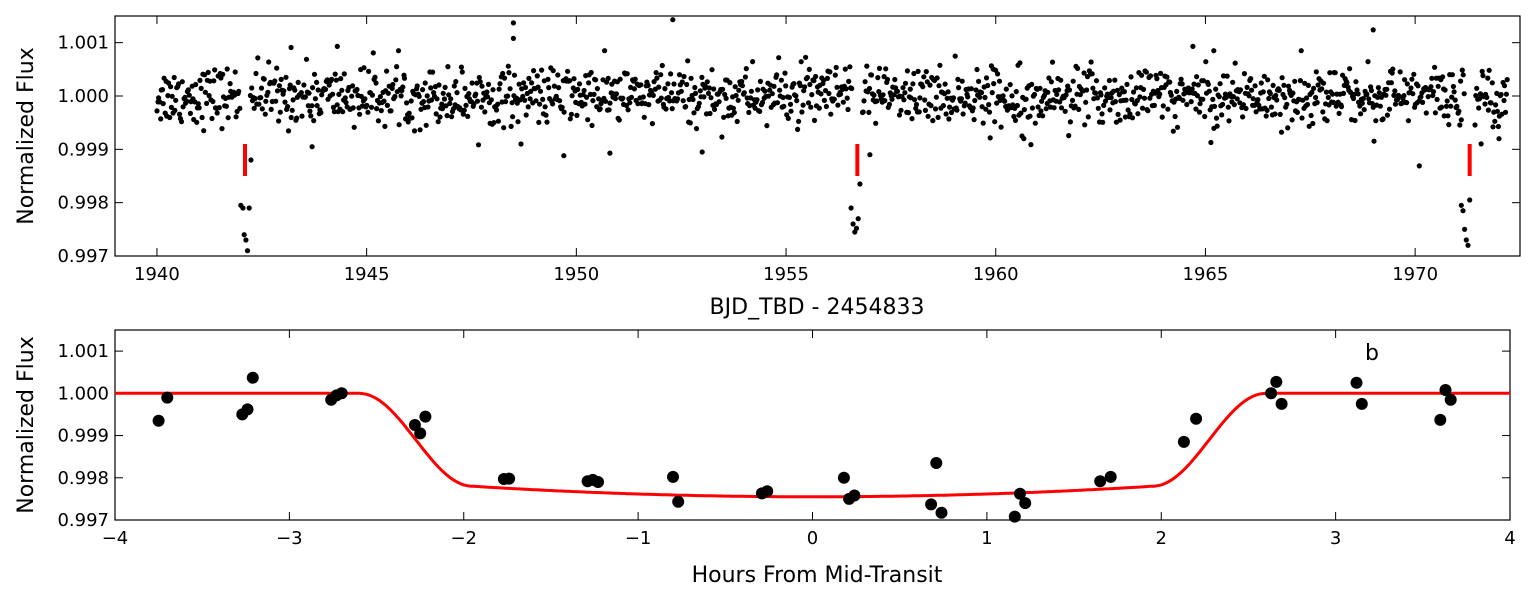 This screenshot has width=1538, height=595. Describe the element at coordinates (83, 520) in the screenshot. I see `bottom-y-tick-label: 0.997` at that location.